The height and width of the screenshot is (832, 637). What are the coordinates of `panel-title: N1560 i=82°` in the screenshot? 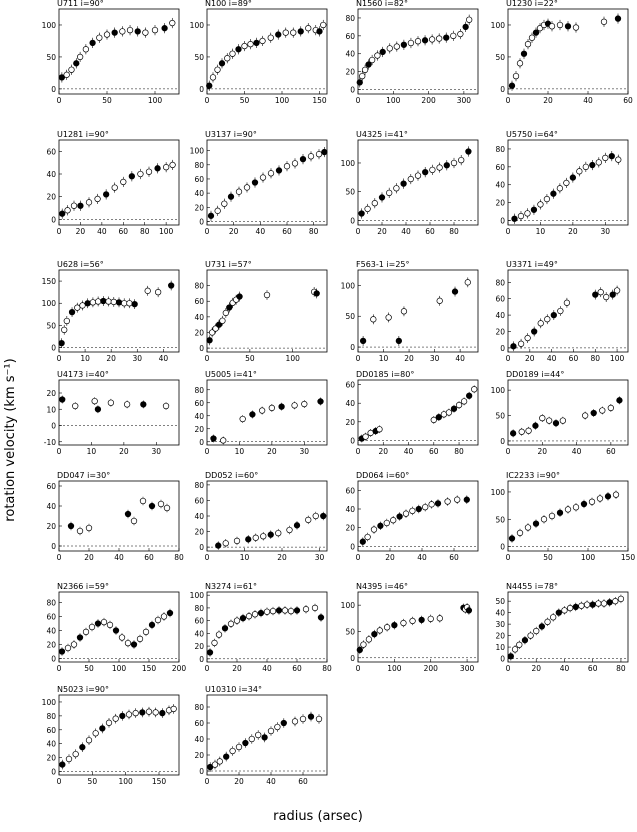 It's located at (382, 4).